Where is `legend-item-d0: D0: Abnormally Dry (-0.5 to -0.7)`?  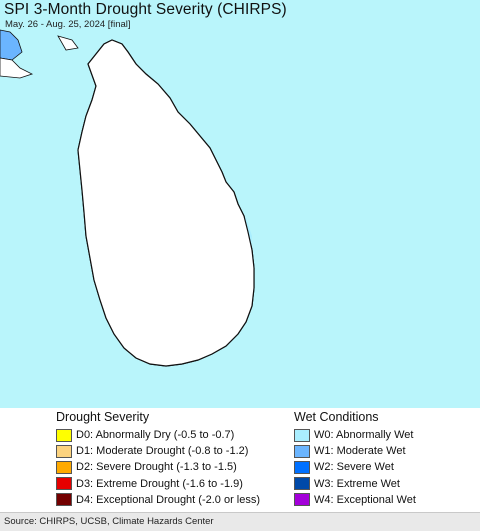
legend-item-d0: D0: Abnormally Dry (-0.5 to -0.7) is located at coordinates (158, 435).